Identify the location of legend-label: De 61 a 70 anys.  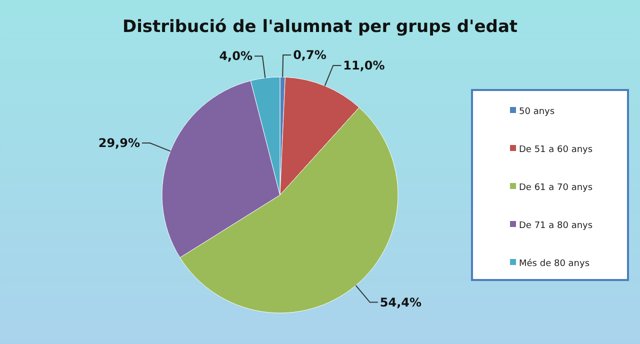
(556, 188).